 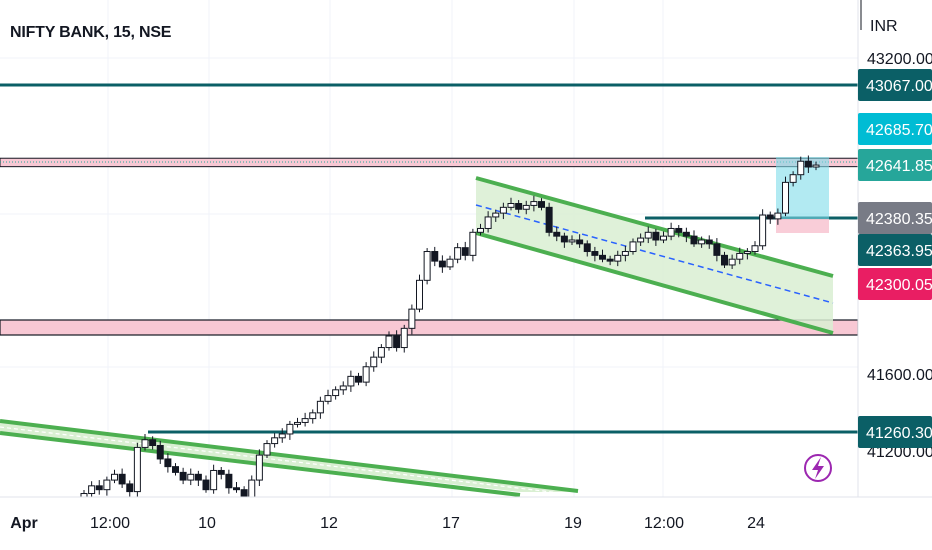 I want to click on price-badge-label: 42363.95, so click(x=899, y=251).